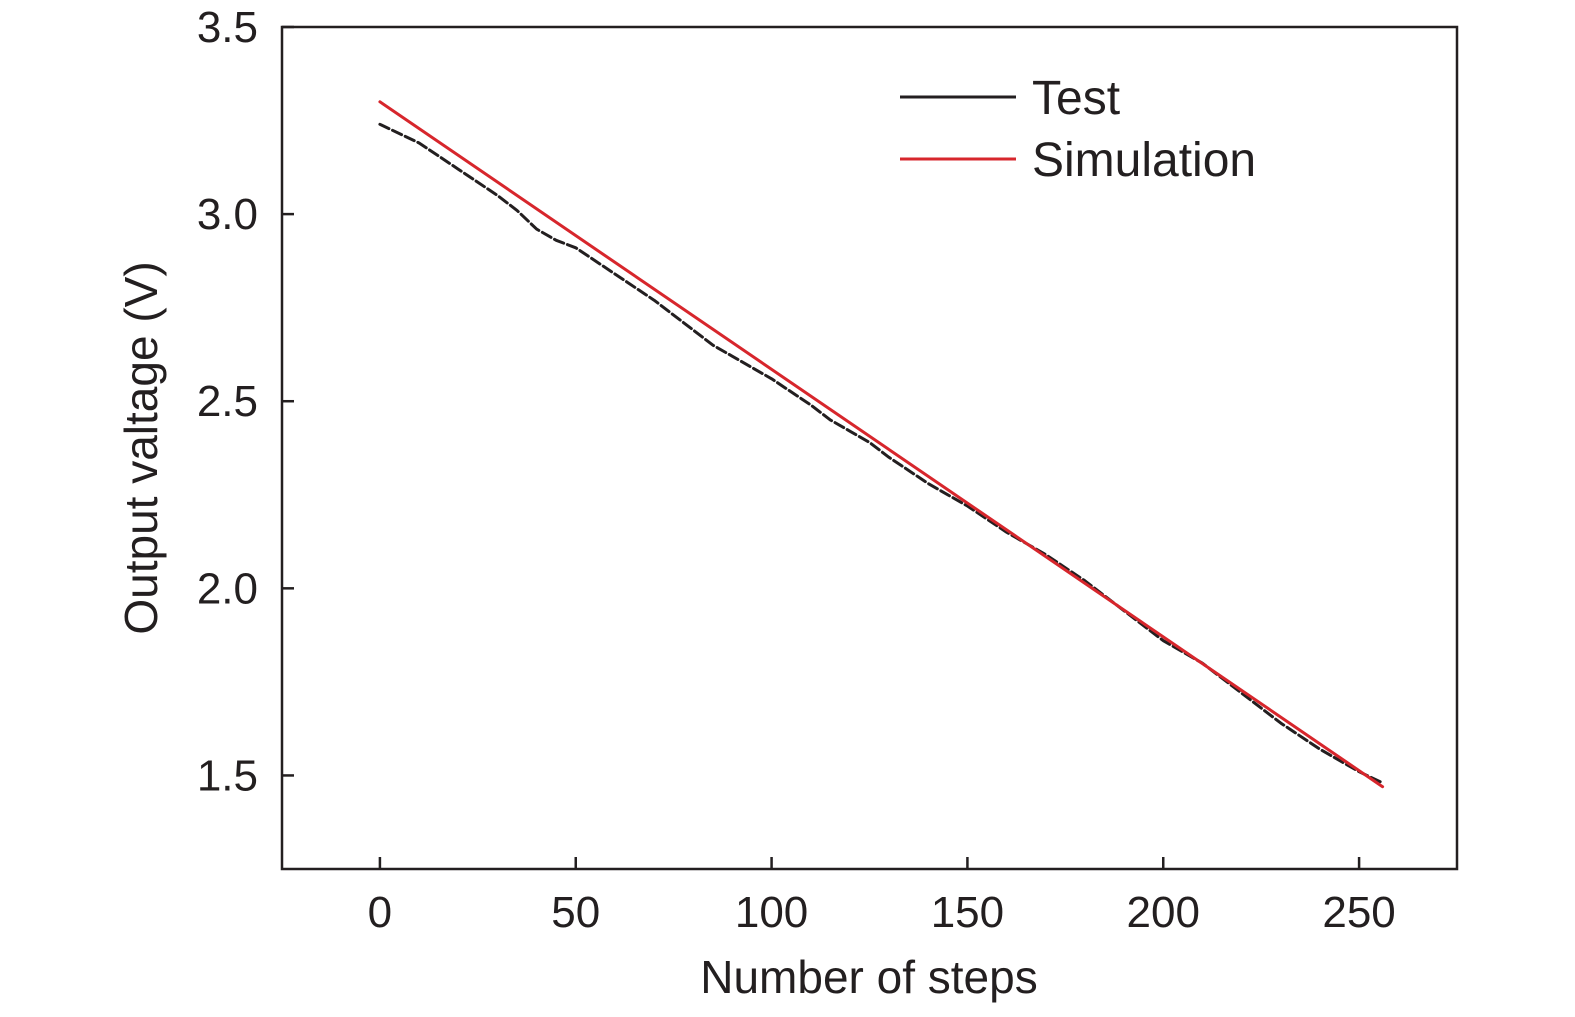 This screenshot has width=1575, height=1017. Describe the element at coordinates (227, 401) in the screenshot. I see `y-tick-label: 2.5` at that location.